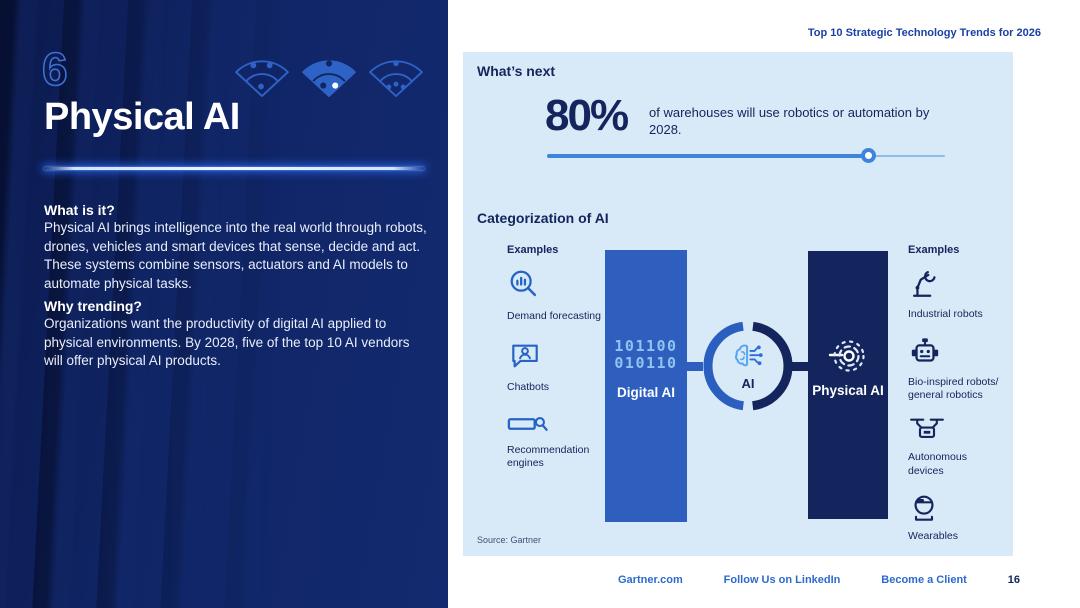  Describe the element at coordinates (142, 117) in the screenshot. I see `page-title: Physical AI` at that location.